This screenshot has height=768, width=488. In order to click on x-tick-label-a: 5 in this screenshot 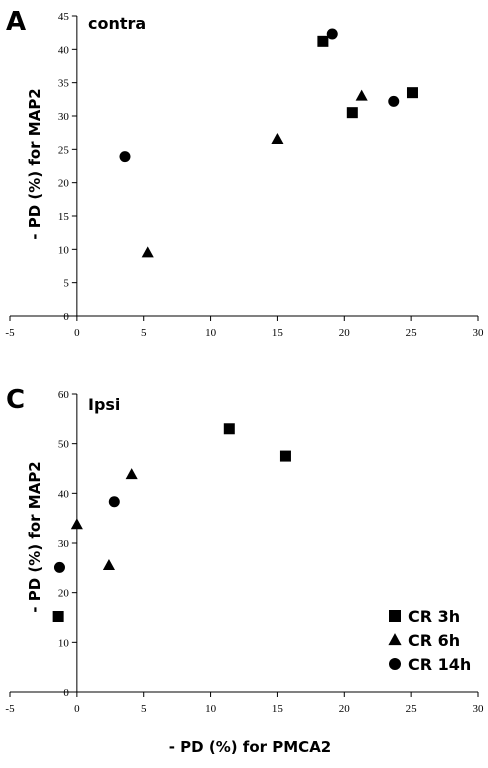, I will do `click(144, 333)`.